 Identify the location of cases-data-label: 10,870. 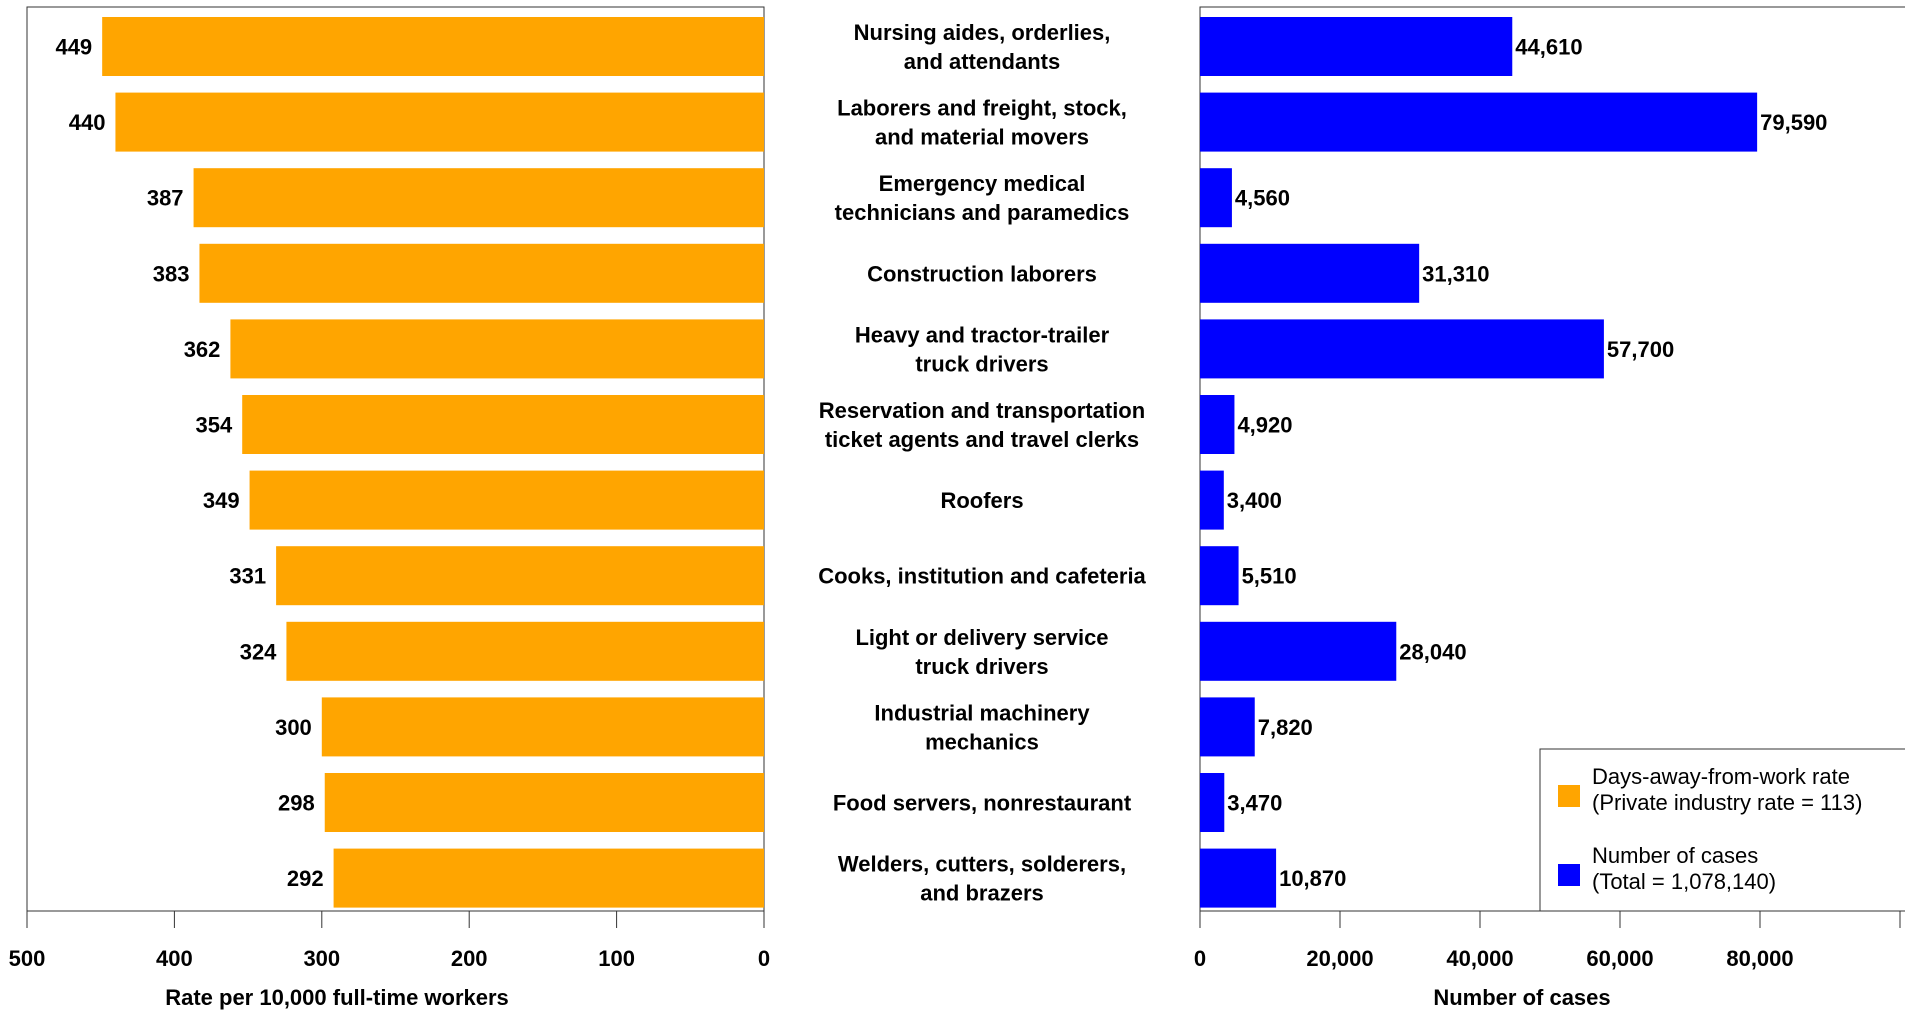
(1312, 878).